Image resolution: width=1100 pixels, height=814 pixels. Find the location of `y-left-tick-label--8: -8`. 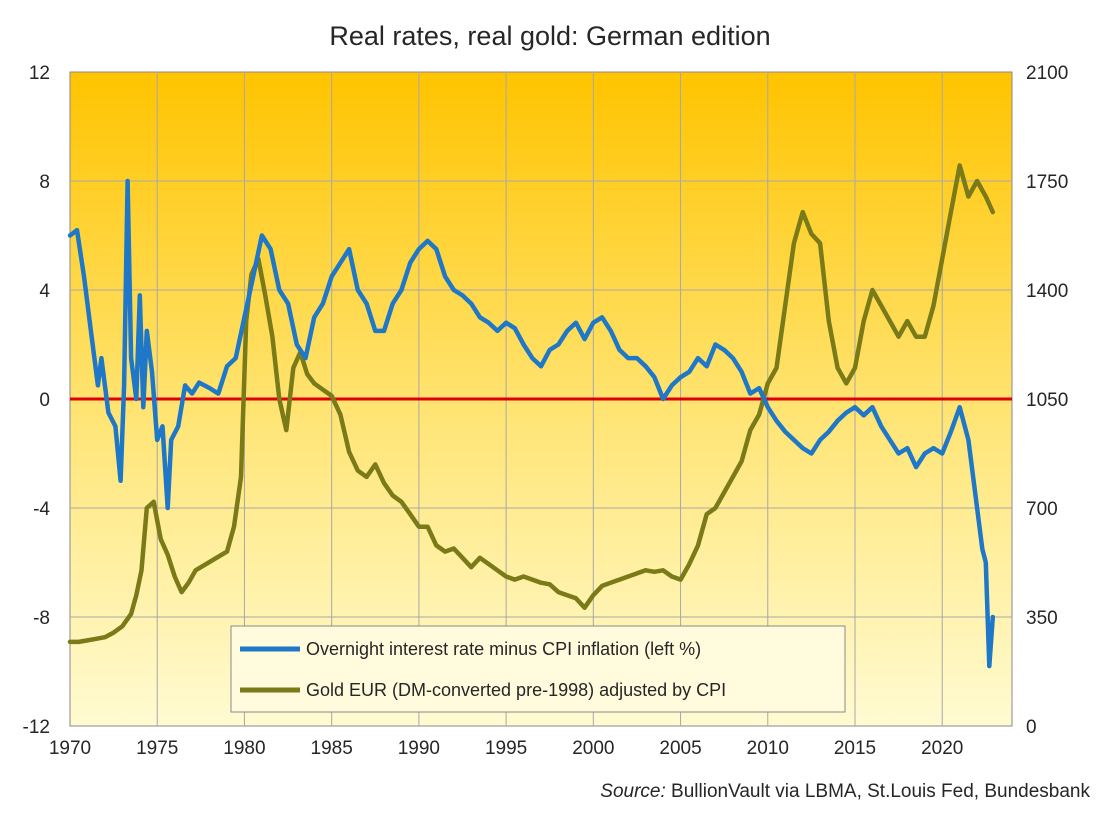

y-left-tick-label--8: -8 is located at coordinates (41, 618).